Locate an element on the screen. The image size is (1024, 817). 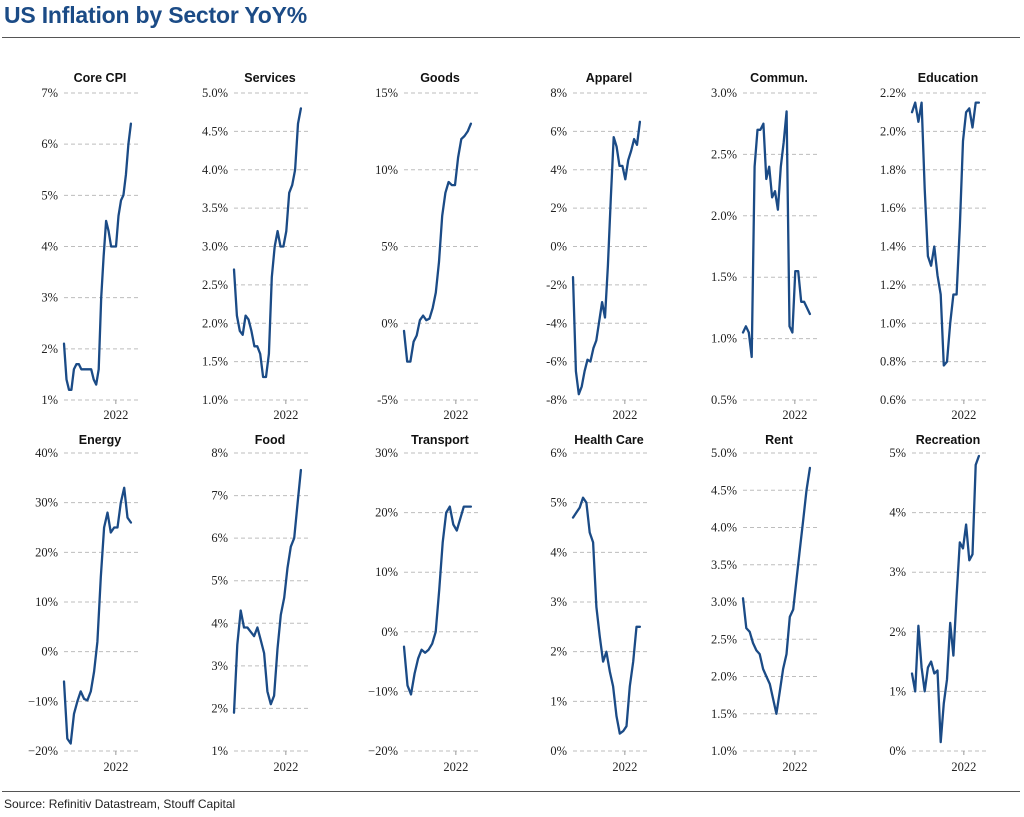
panel-apparel: Apparel -8% -6% -4% -2% 0% 2% 4% 6% 8% 2022 is located at coordinates (597, 246).